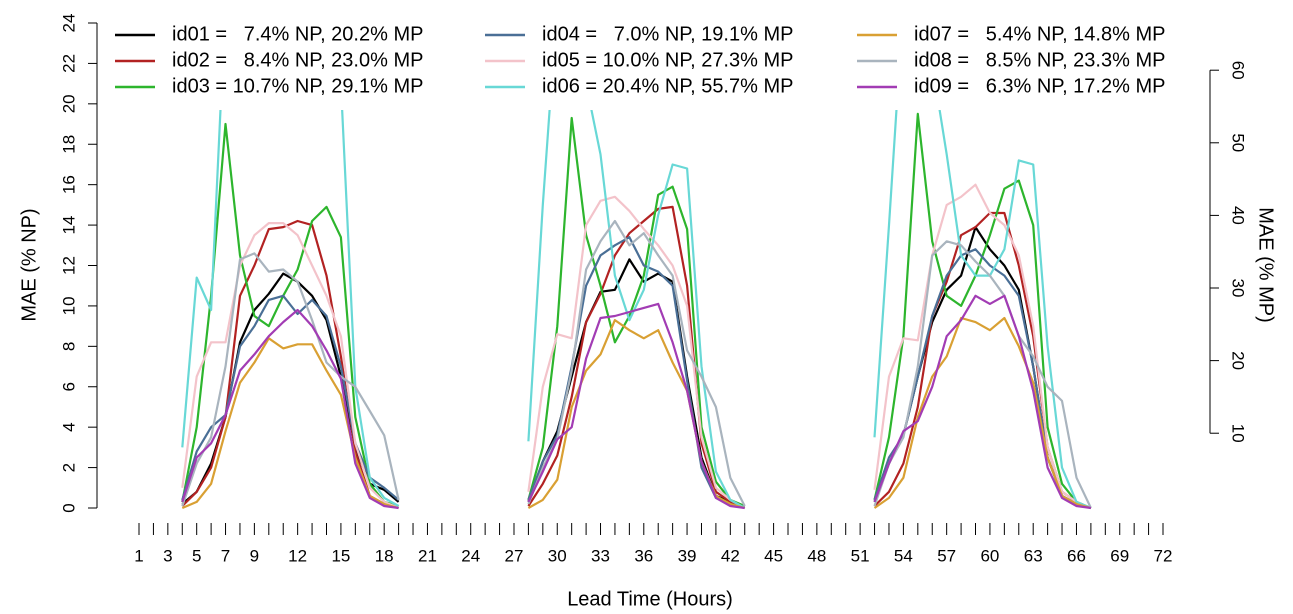 The height and width of the screenshot is (614, 1293). What do you see at coordinates (138, 555) in the screenshot?
I see `x-tick-label: 1` at bounding box center [138, 555].